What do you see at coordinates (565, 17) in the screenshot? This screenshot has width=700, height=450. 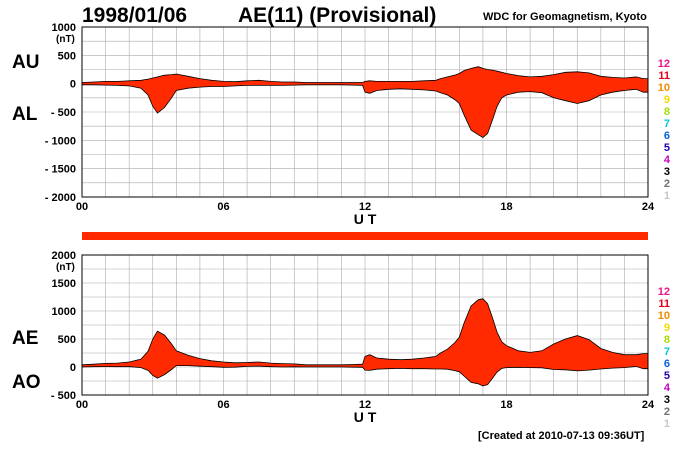 I see `data-source-label: WDC for Geomagnetism, Kyoto` at bounding box center [565, 17].